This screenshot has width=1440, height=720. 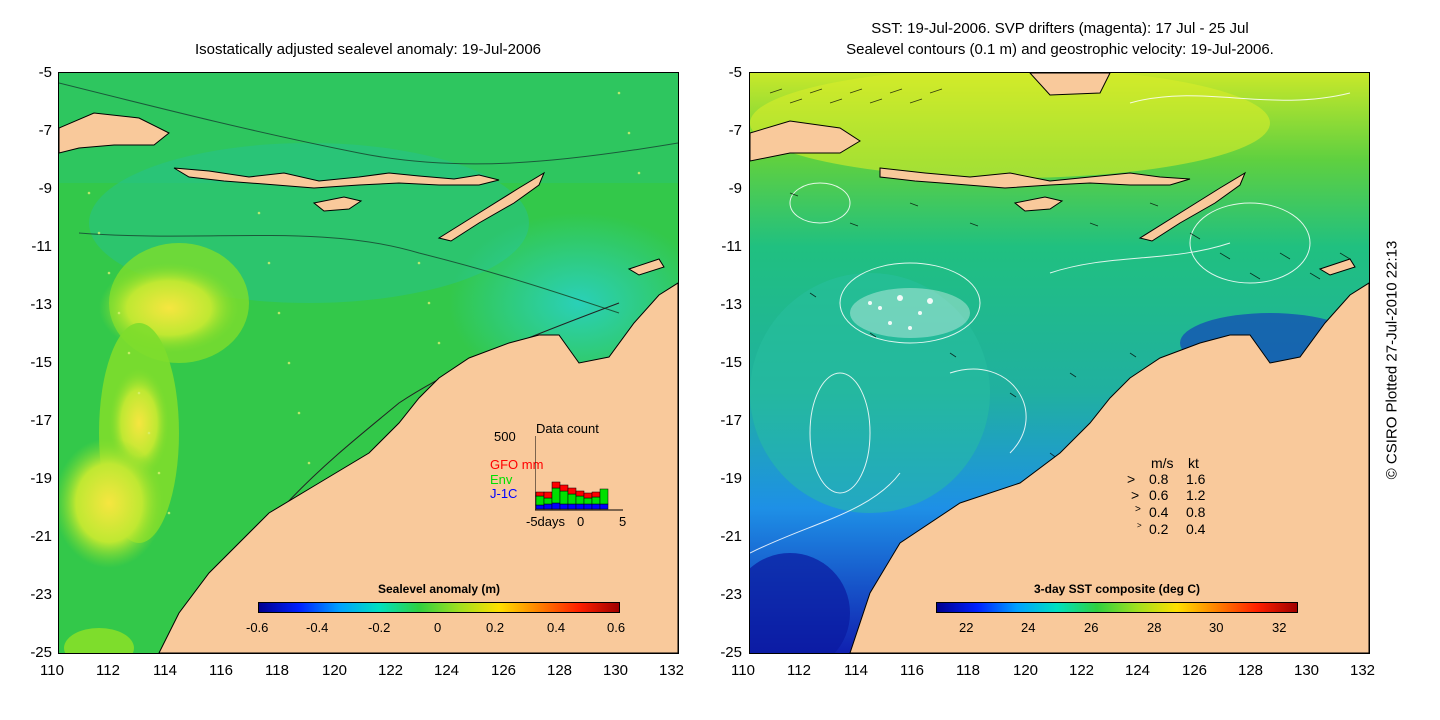 What do you see at coordinates (1363, 670) in the screenshot?
I see `right-x-tick: 132` at bounding box center [1363, 670].